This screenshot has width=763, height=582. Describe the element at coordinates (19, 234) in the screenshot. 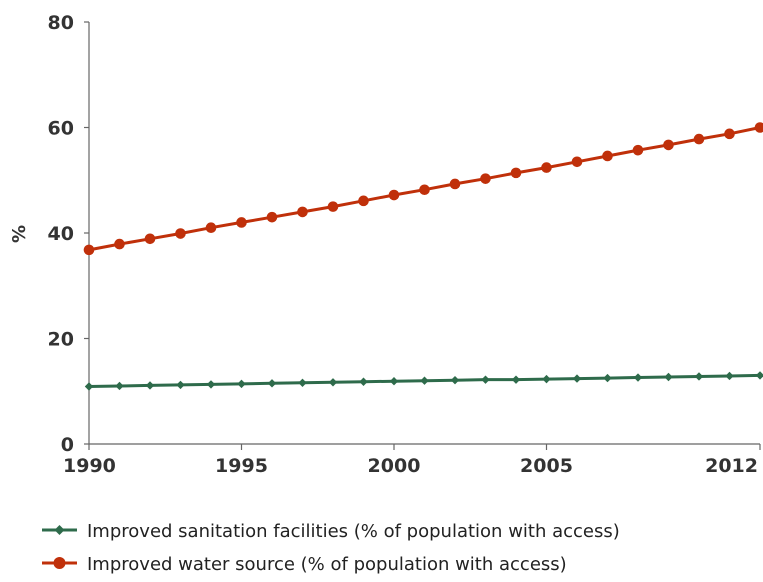

I see `y-axis-title: %` at that location.